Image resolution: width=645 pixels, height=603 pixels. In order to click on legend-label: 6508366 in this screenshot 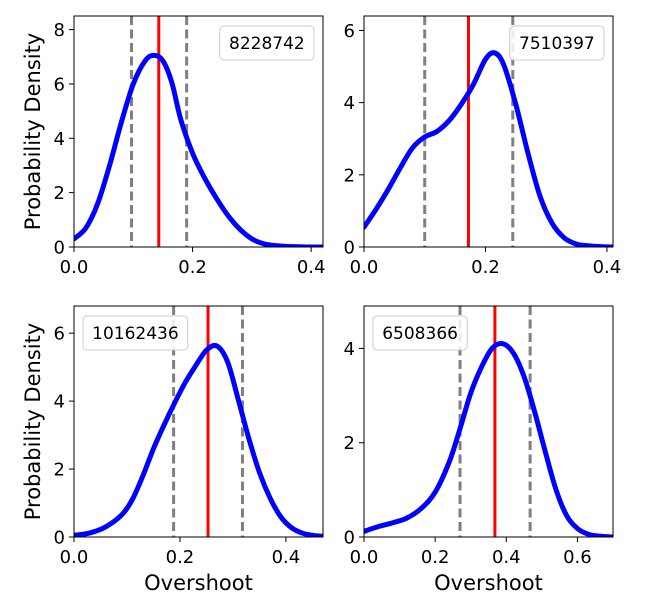, I will do `click(420, 334)`.